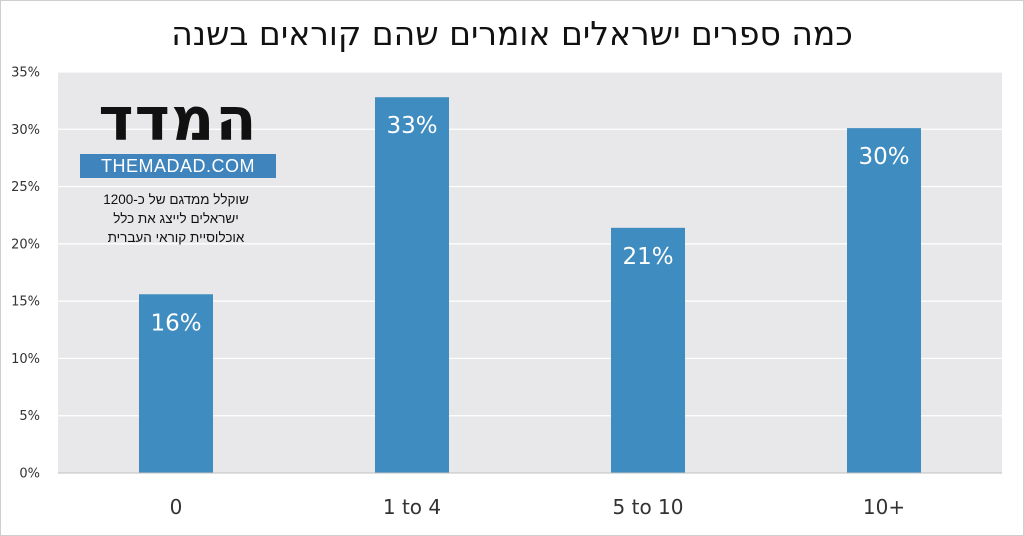 The image size is (1024, 536). What do you see at coordinates (537, 507) in the screenshot?
I see `x-axis: 0 1 to 4 5 to 10 10+` at bounding box center [537, 507].